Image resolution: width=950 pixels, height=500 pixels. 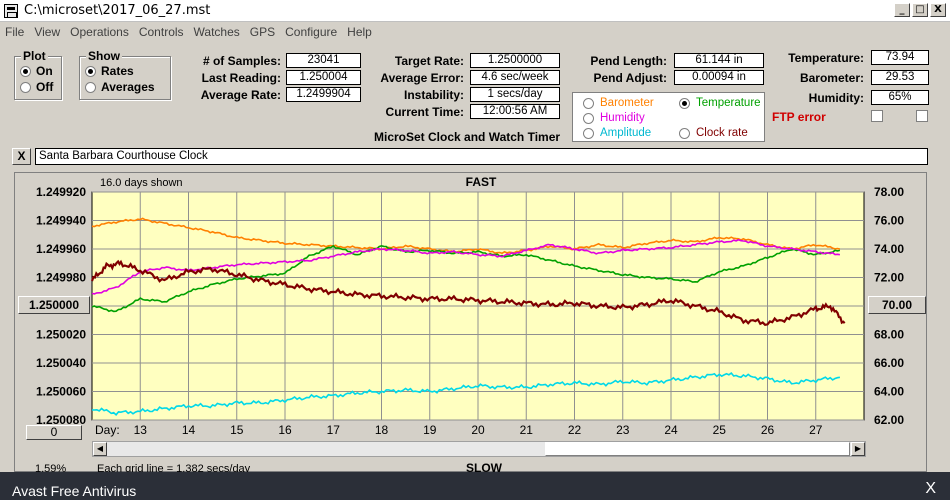 What do you see at coordinates (54, 305) in the screenshot?
I see `left-scale-button: 1.250000` at bounding box center [54, 305].